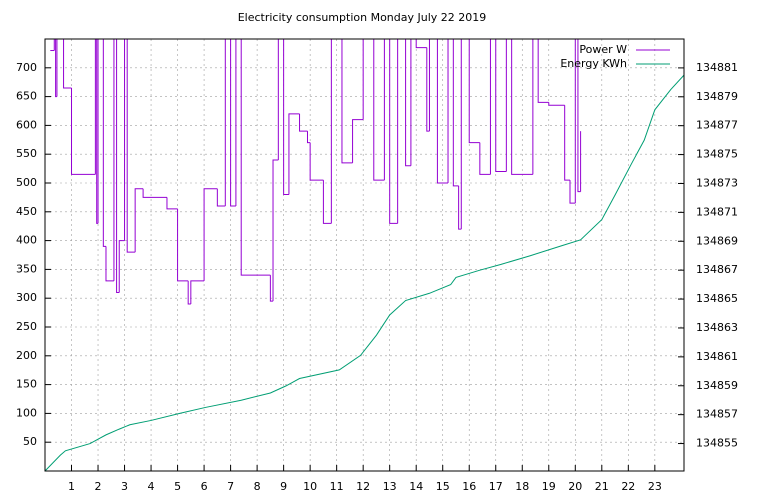 The height and width of the screenshot is (500, 768). I want to click on x-tick-label: 15, so click(443, 486).